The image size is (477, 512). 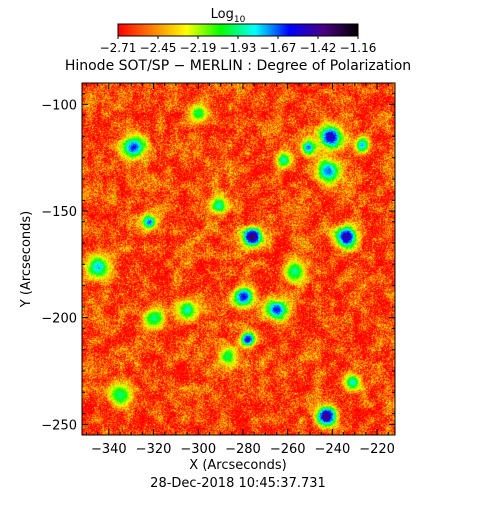 What do you see at coordinates (358, 48) in the screenshot?
I see `colorbar-tick-label: −1.16` at bounding box center [358, 48].